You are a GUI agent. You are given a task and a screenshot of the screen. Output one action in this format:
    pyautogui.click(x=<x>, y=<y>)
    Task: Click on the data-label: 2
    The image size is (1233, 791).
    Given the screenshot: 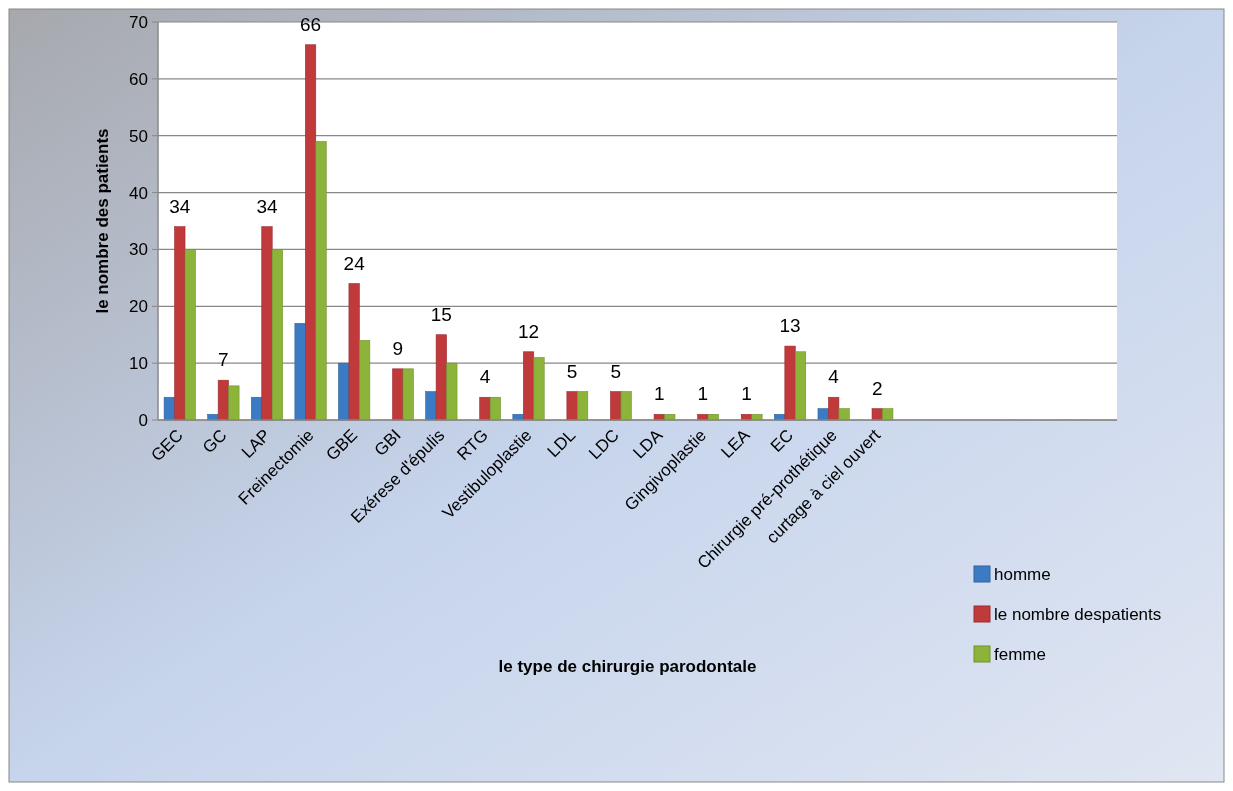 What is the action you would take?
    pyautogui.click(x=877, y=388)
    